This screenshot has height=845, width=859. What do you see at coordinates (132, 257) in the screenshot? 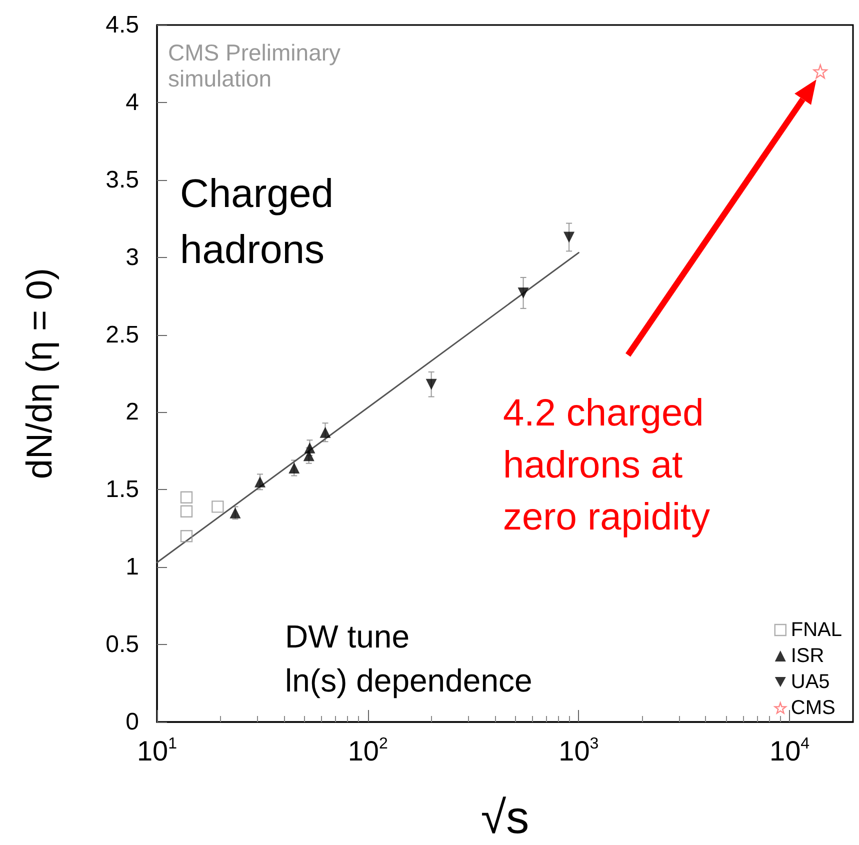
I see `y-tick-label: 3` at bounding box center [132, 257].